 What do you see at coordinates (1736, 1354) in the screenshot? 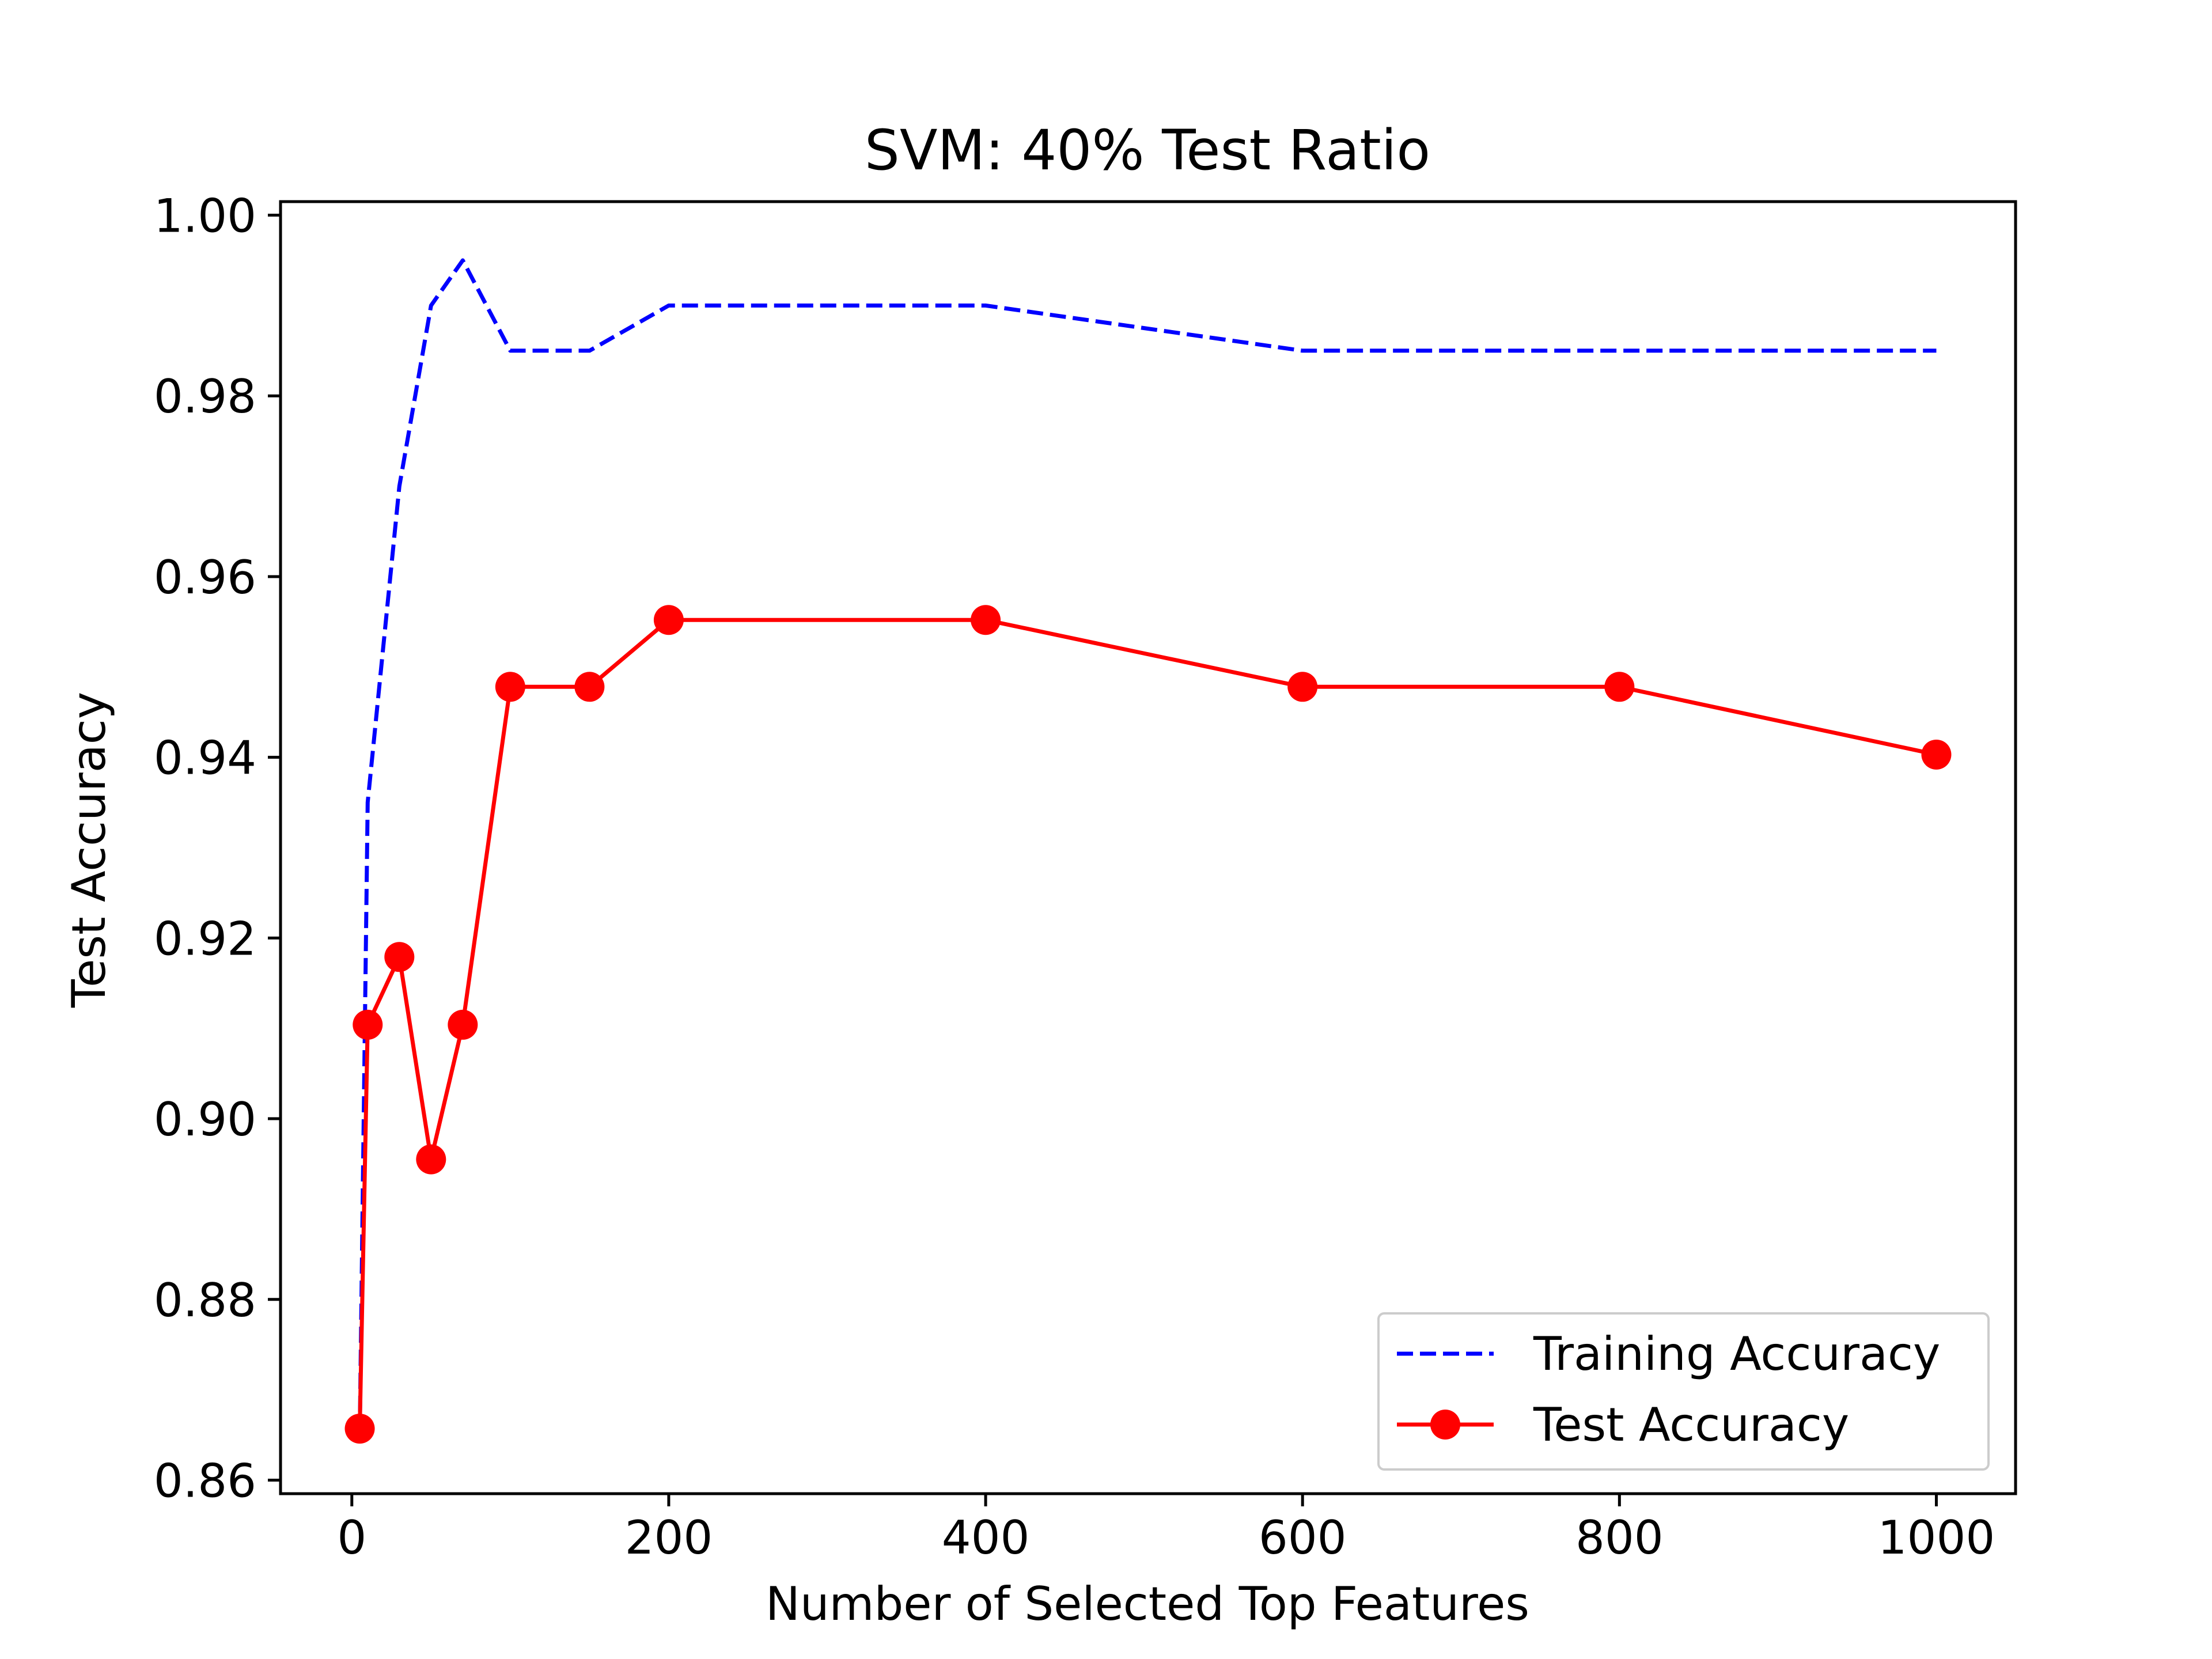
I see `legend-label-training-accuracy: Training Accuracy` at bounding box center [1736, 1354].